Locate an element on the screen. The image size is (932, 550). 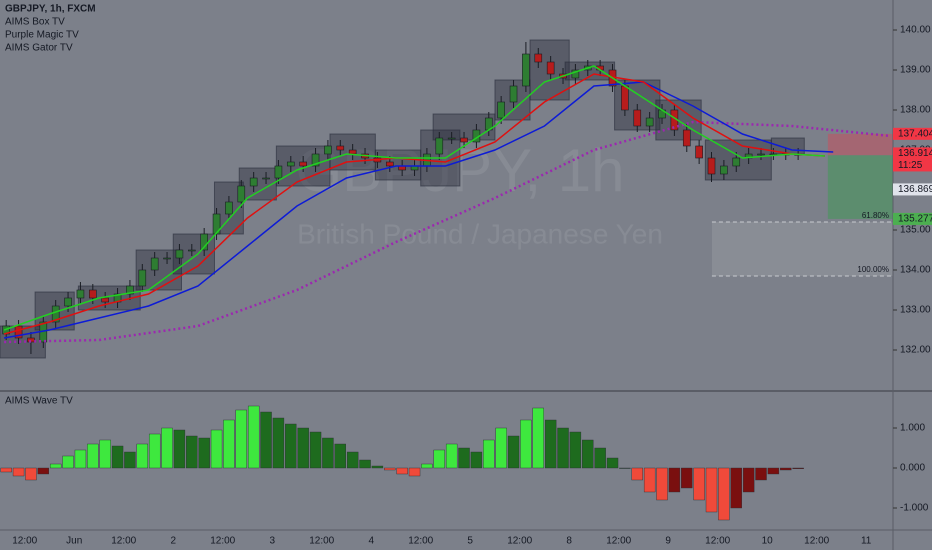
x-tick-label: Jun is located at coordinates (74, 541).